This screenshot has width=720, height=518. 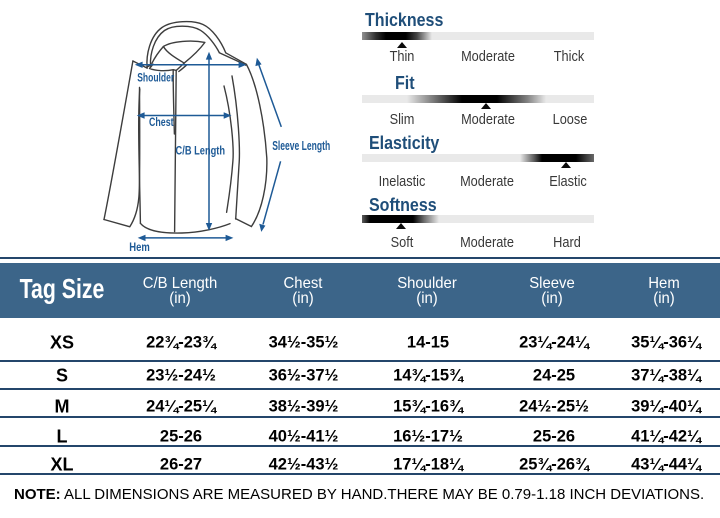 I want to click on svg-text: Hem, so click(x=139, y=248).